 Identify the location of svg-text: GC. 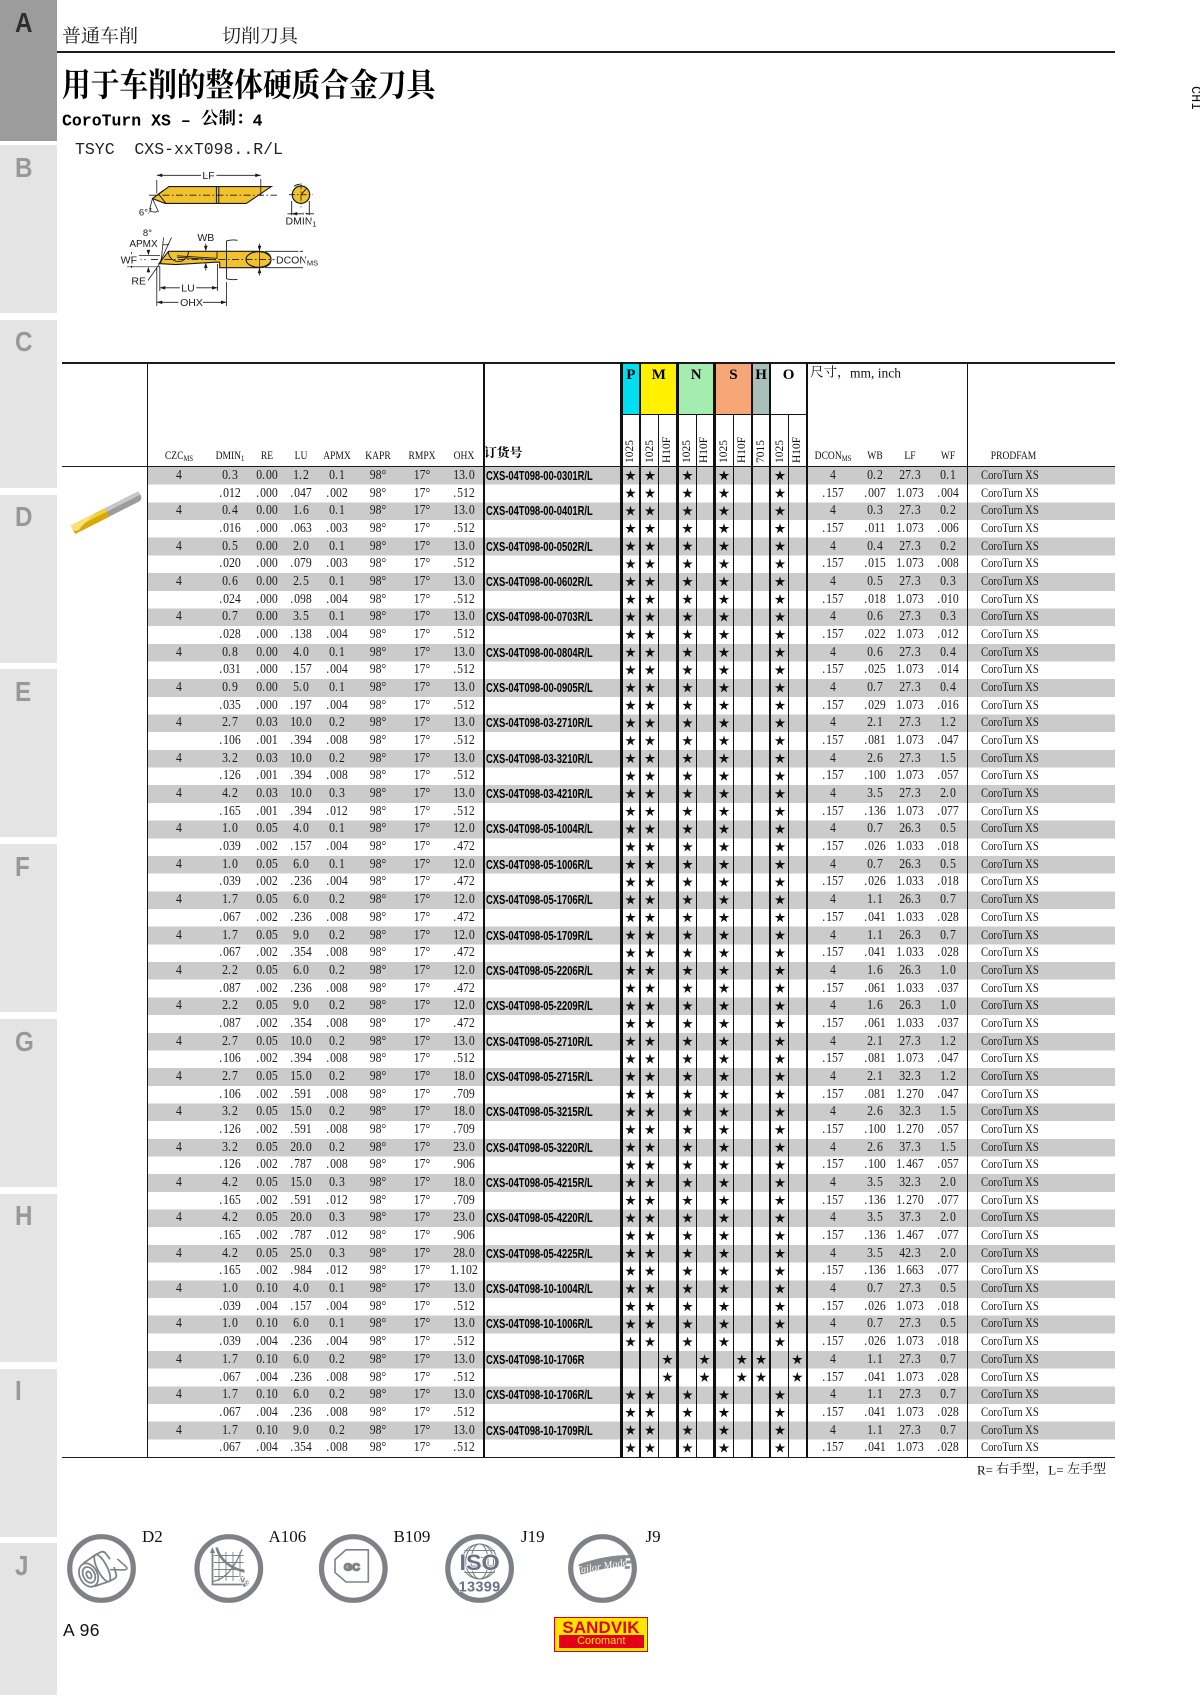
(352, 1568).